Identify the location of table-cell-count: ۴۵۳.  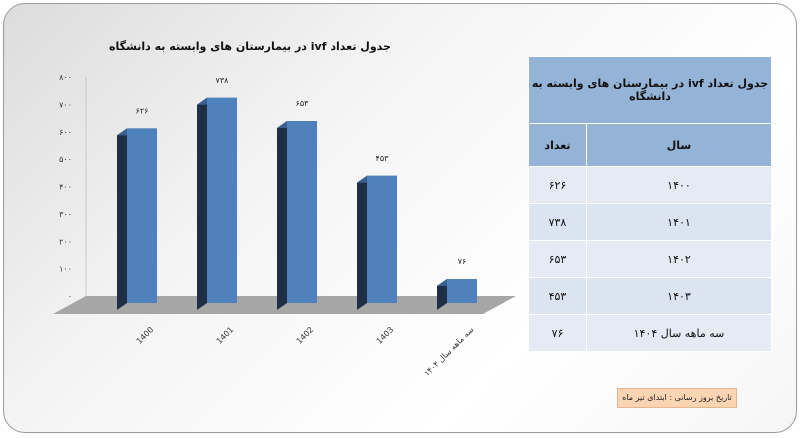
(557, 296).